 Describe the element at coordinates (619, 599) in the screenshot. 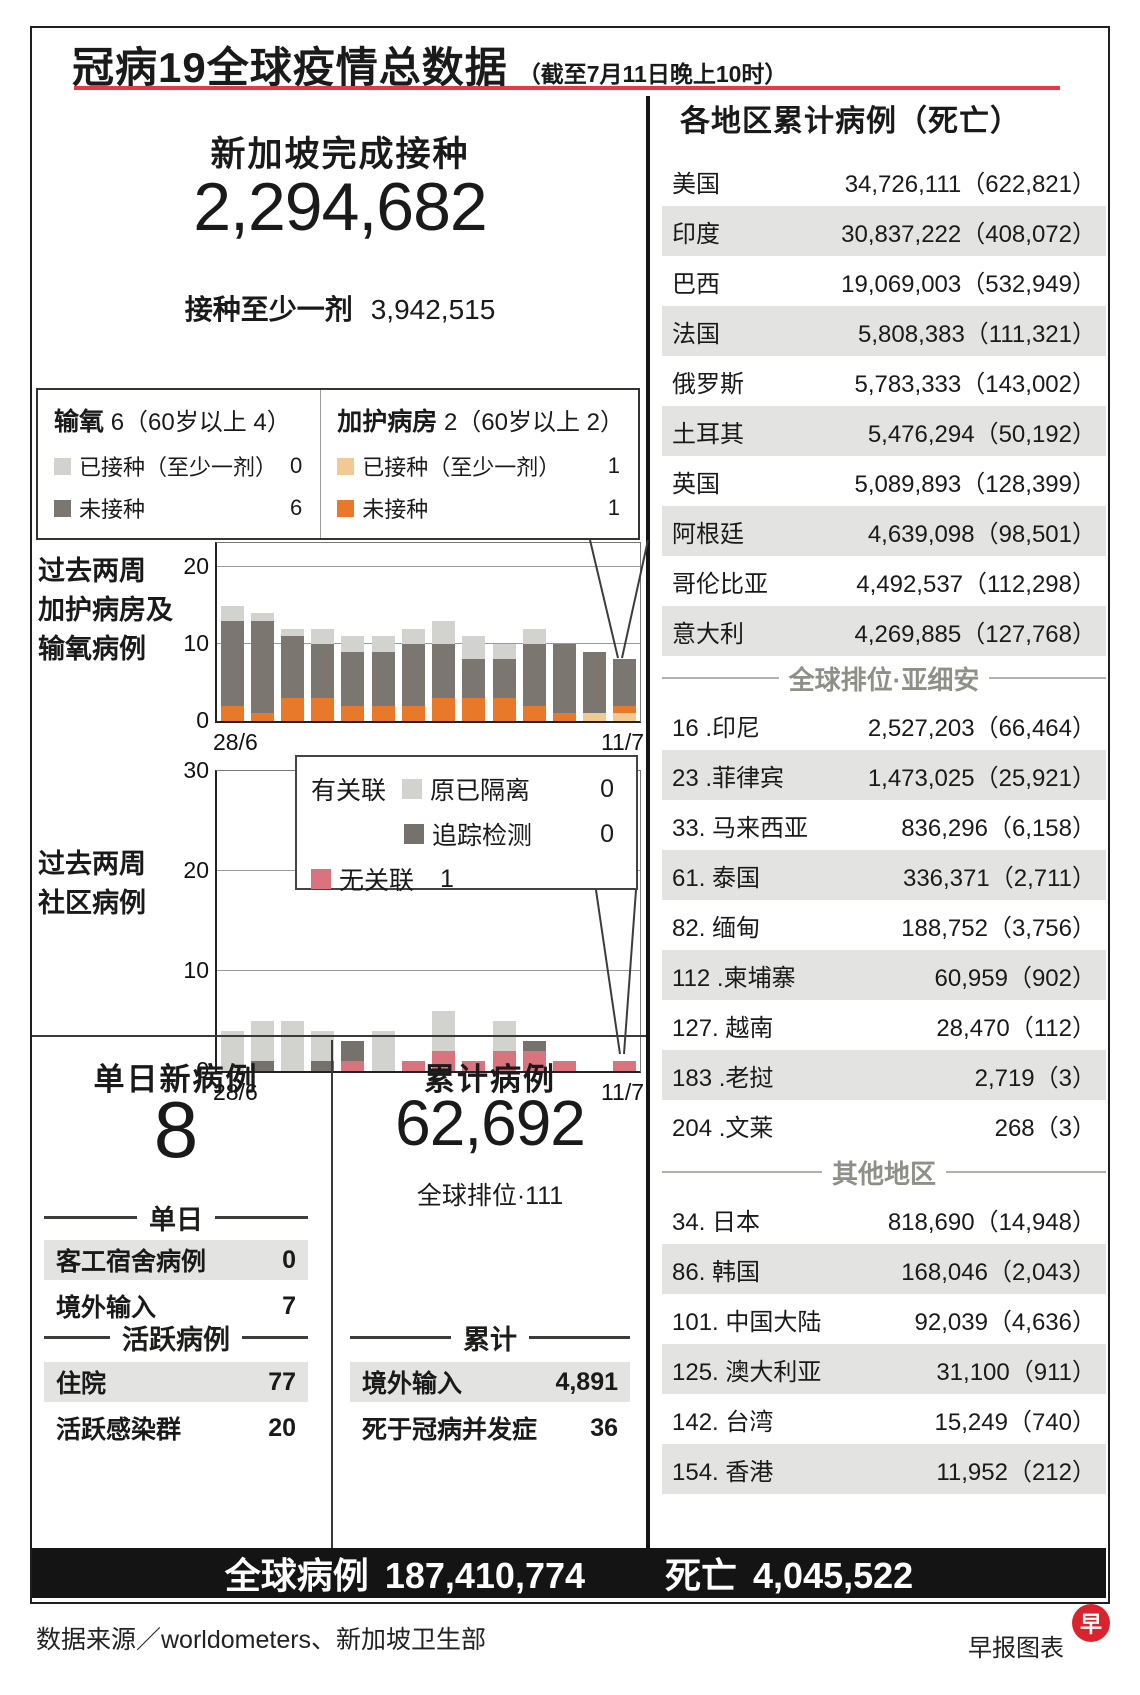

I see `chart1-callout-lines` at that location.